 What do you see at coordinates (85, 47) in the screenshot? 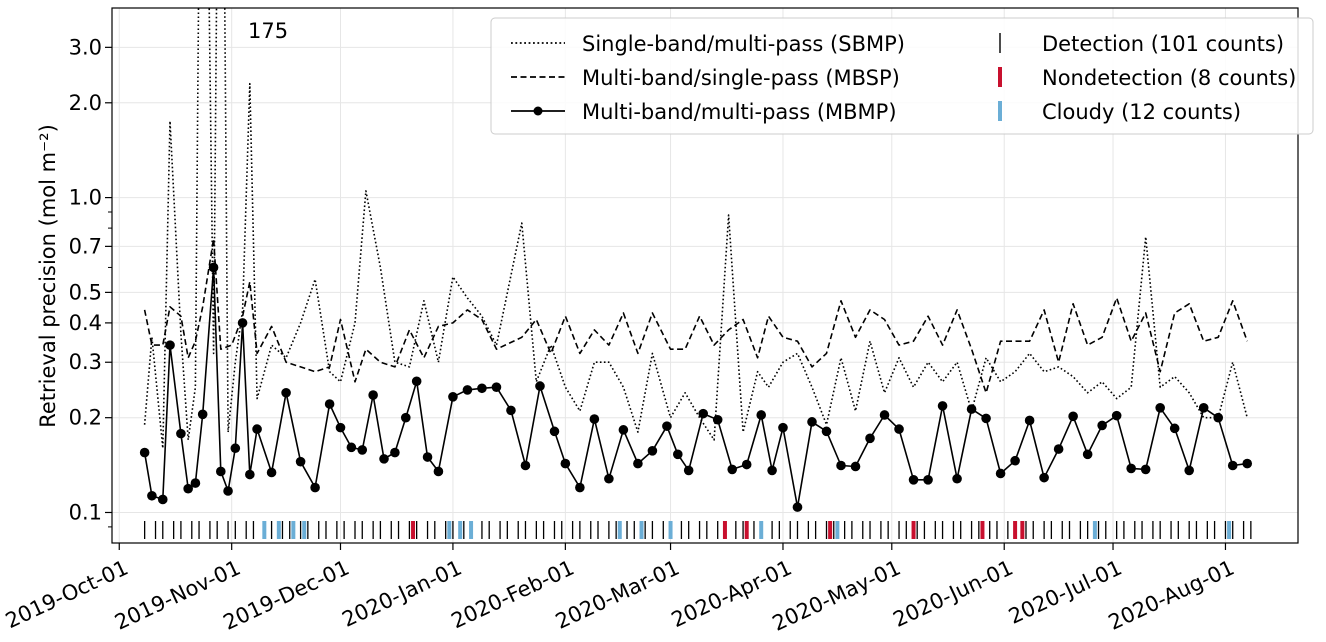
I see `y-tick-label: 3.0` at bounding box center [85, 47].